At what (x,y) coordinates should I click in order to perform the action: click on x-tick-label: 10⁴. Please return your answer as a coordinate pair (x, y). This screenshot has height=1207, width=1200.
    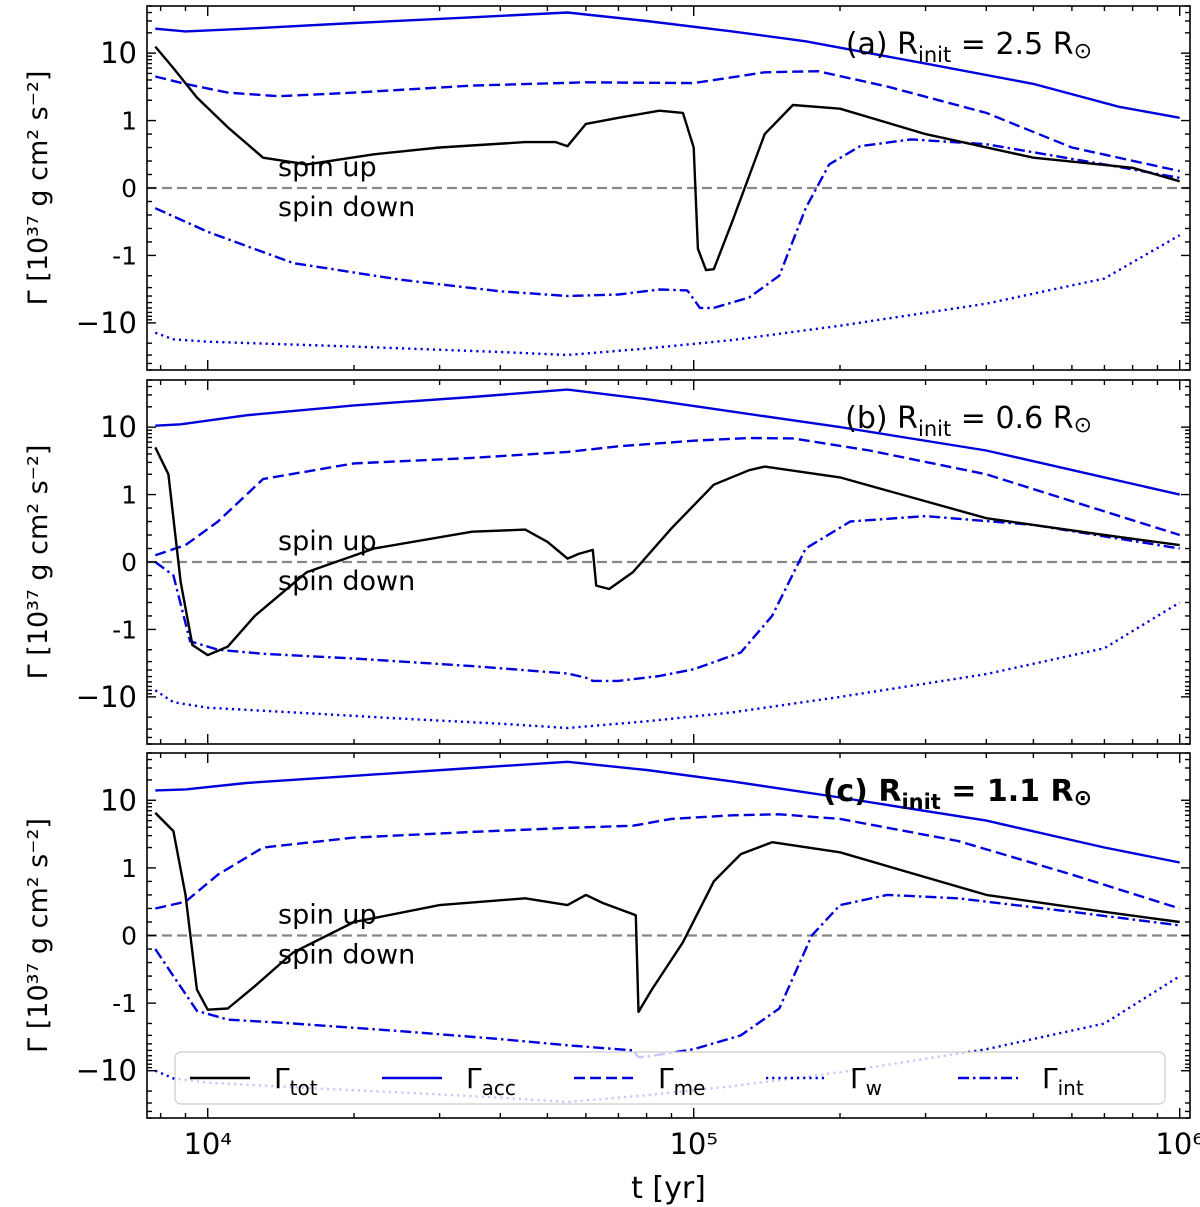
    Looking at the image, I should click on (207, 1144).